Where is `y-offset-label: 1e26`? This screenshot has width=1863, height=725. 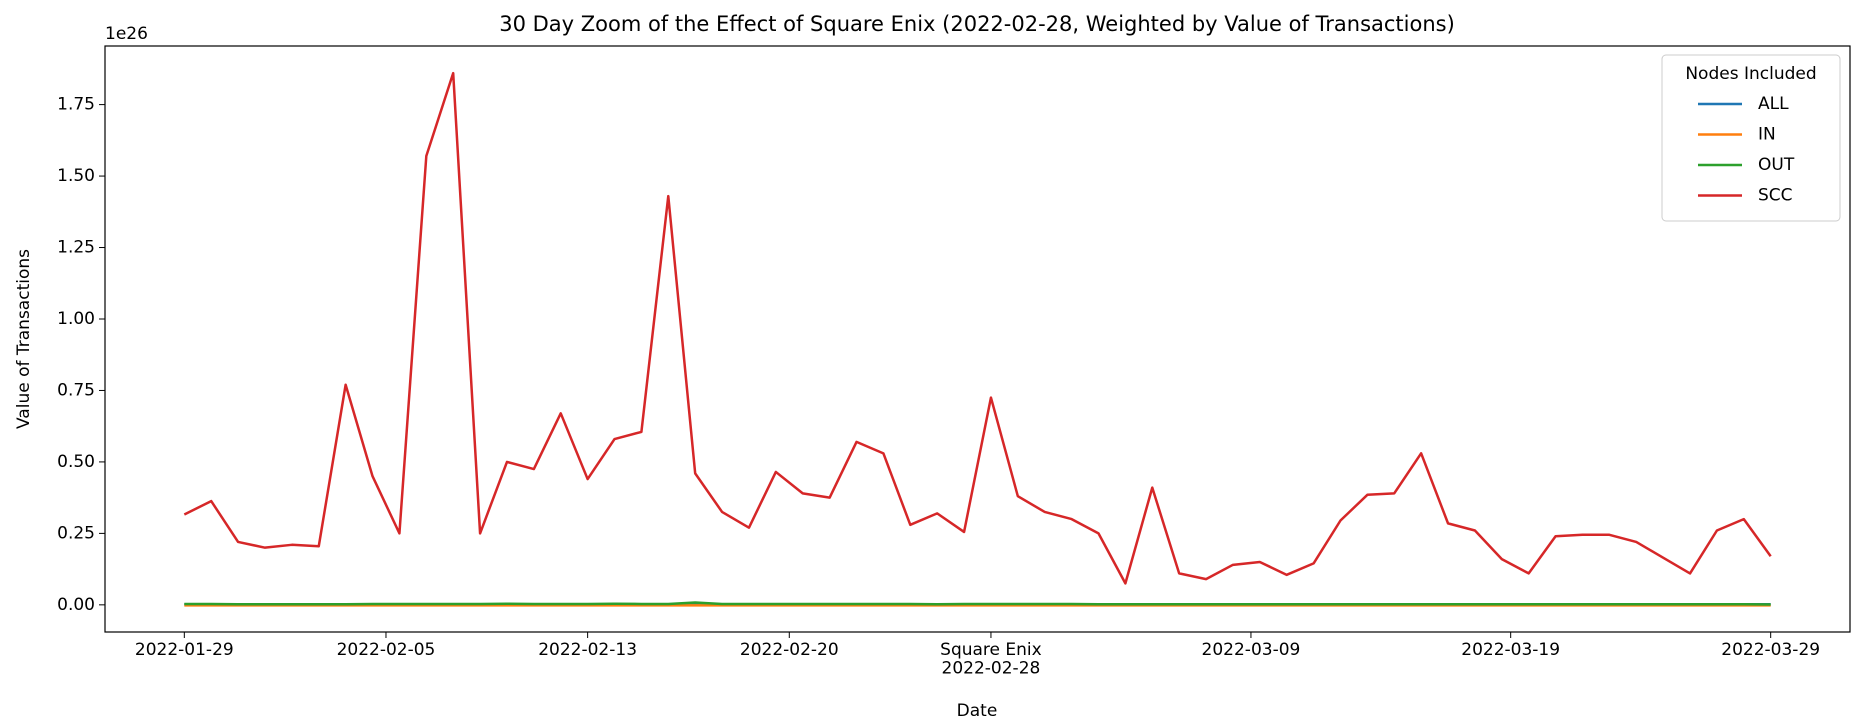 y-offset-label: 1e26 is located at coordinates (126, 34).